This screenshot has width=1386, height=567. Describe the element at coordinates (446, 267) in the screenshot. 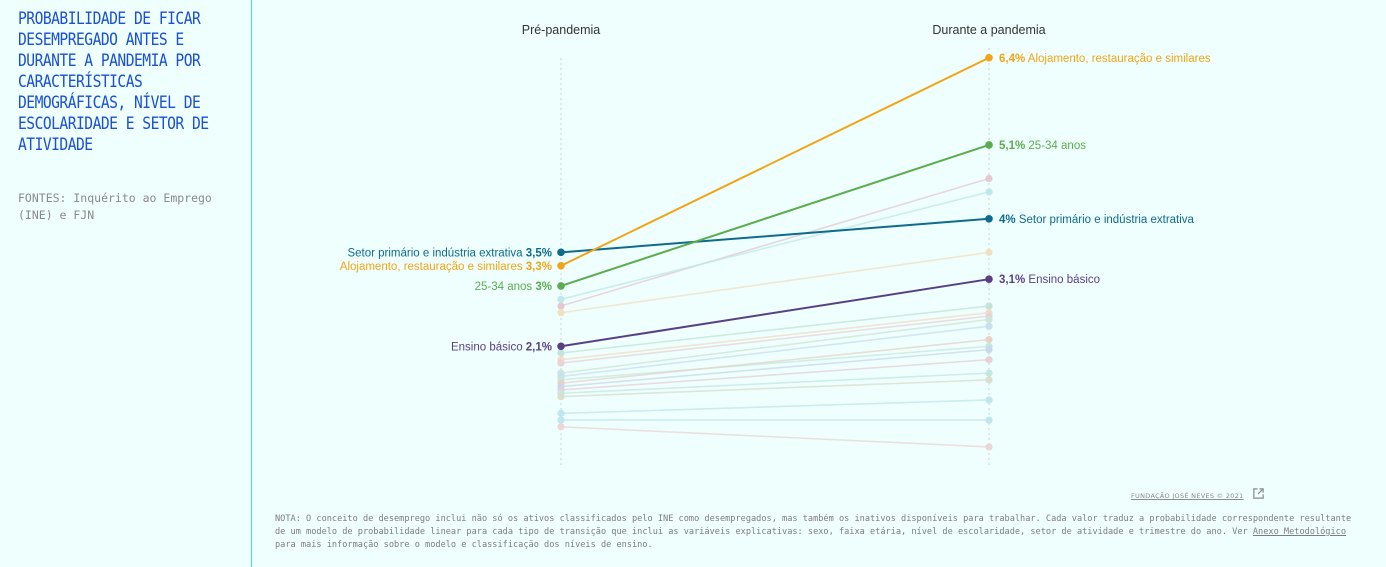

I see `label-pre-alojamento-restauracao-e-similares: Alojamento, restauração e similares 3,3%` at that location.